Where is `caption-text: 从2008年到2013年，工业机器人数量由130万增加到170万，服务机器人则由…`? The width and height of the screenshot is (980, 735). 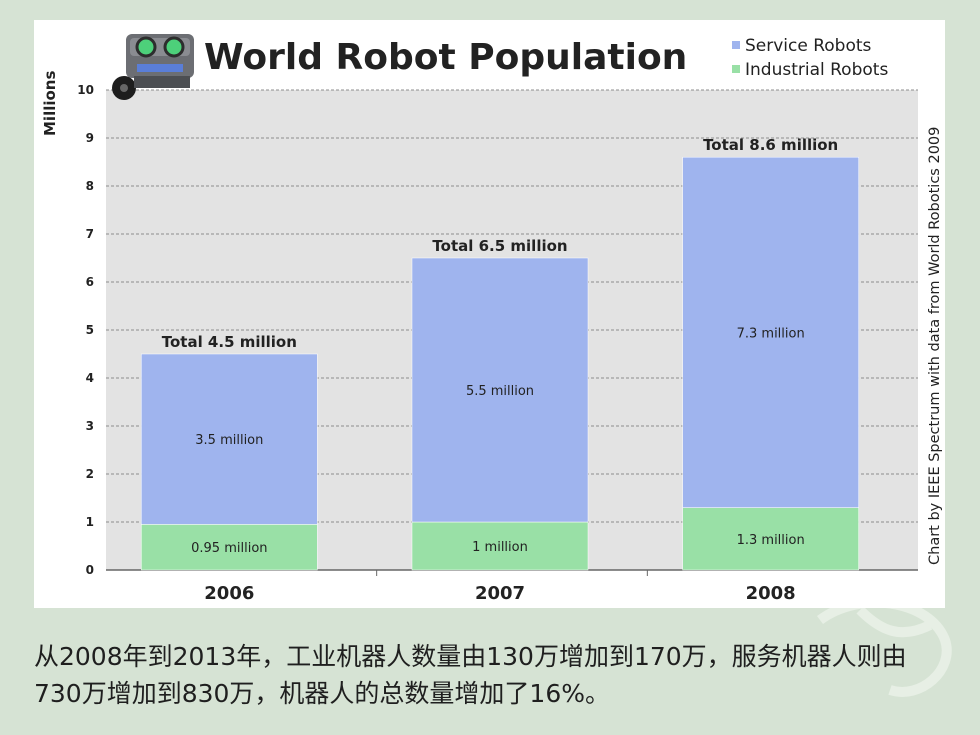 caption-text: 从2008年到2013年，工业机器人数量由130万增加到170万，服务机器人则由… is located at coordinates (470, 675).